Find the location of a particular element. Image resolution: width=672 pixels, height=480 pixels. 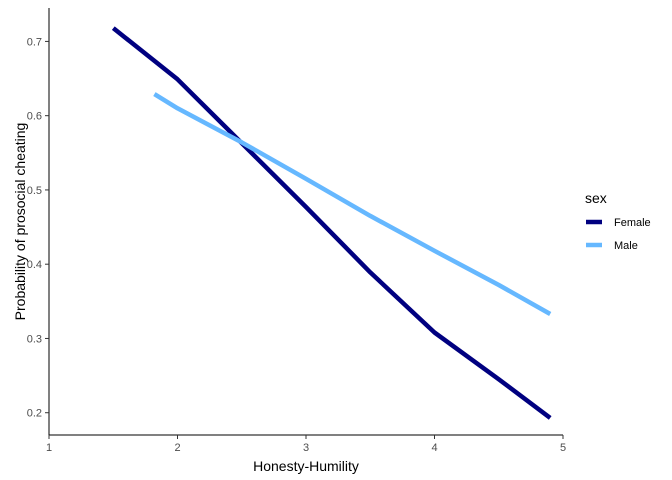

x-axis-title: Honesty-Humility is located at coordinates (306, 466).